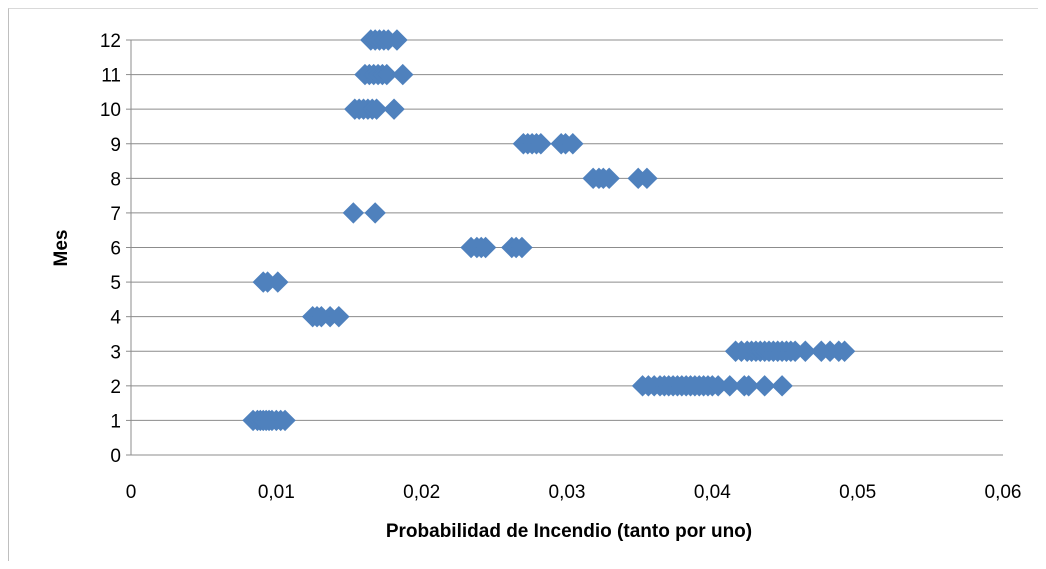  Describe the element at coordinates (115, 214) in the screenshot. I see `y-tick-label: 7` at that location.